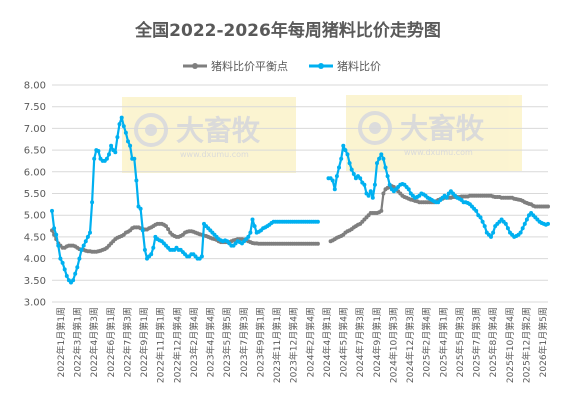 The image size is (577, 413). What do you see at coordinates (321, 66) in the screenshot?
I see `legend-marker-ratio` at bounding box center [321, 66].